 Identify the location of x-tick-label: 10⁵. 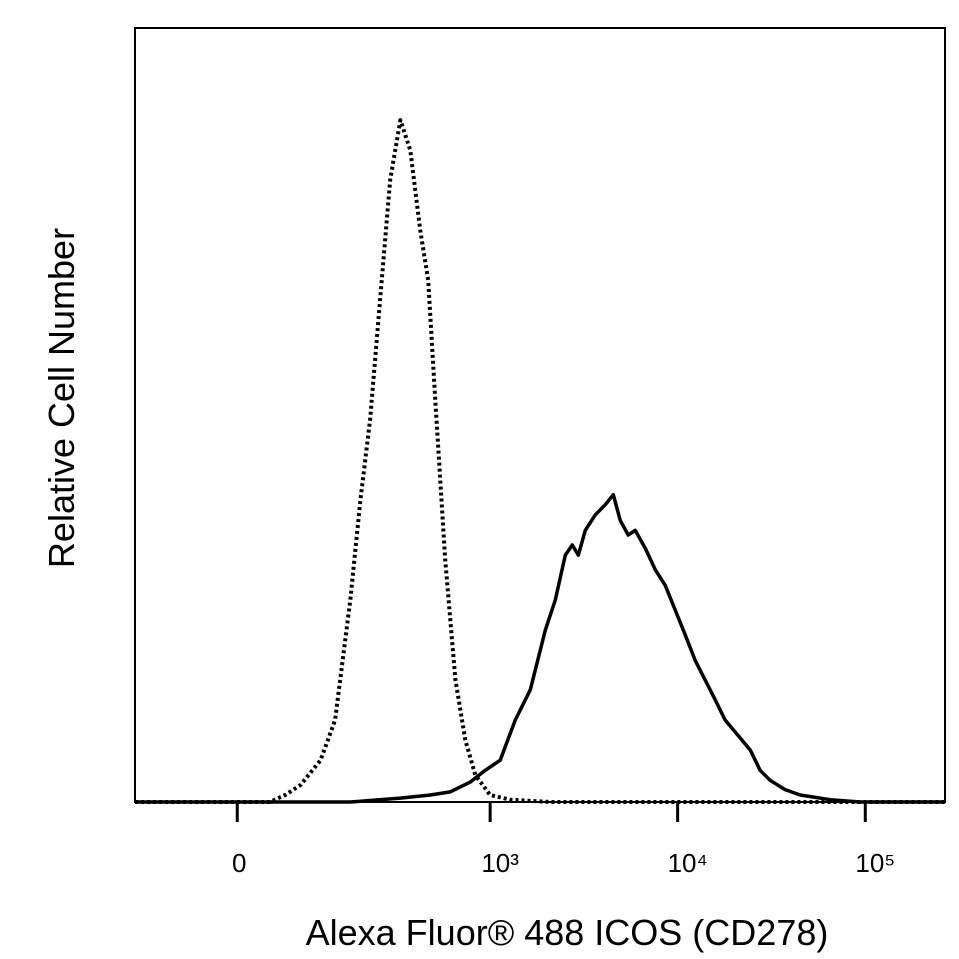
(875, 863).